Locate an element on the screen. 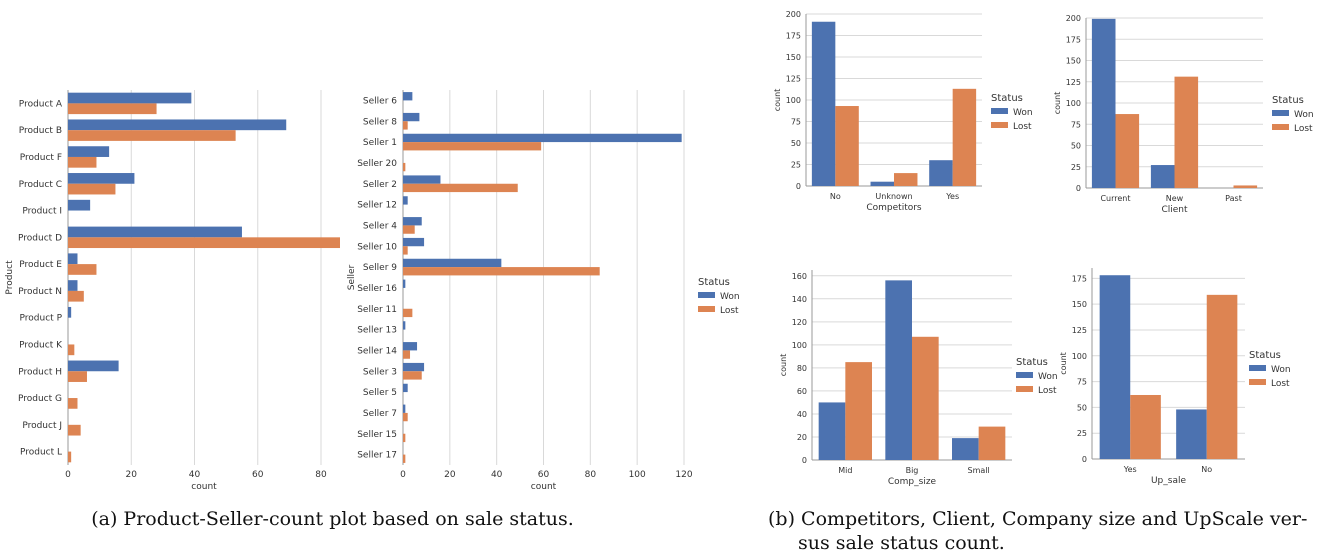  y-axis-label: count is located at coordinates (1063, 363).